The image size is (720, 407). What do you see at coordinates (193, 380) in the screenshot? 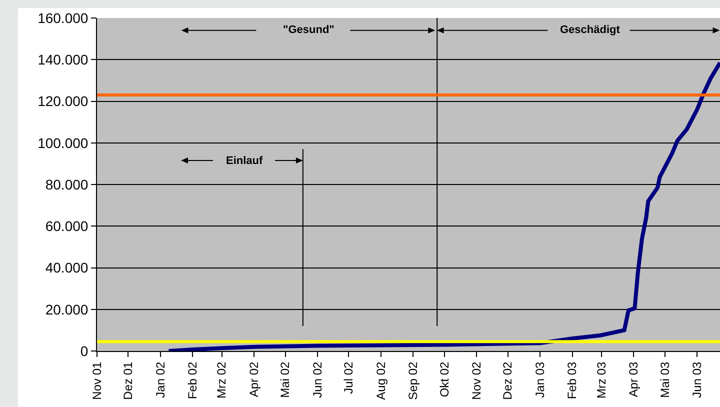
I see `x-tick-label: Feb 02` at bounding box center [193, 380].